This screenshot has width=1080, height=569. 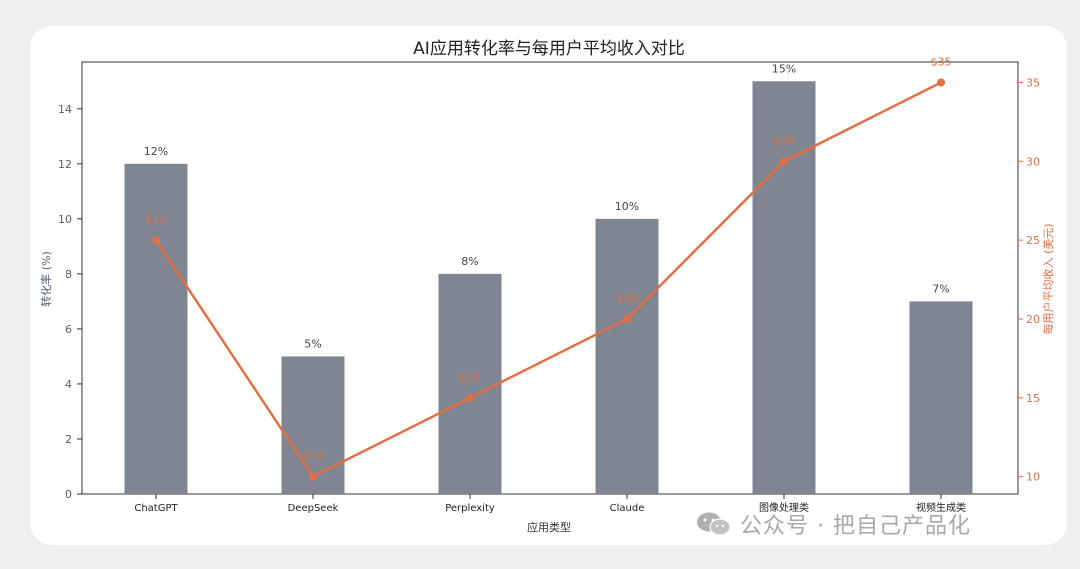 What do you see at coordinates (627, 508) in the screenshot?
I see `x-tick-label: Claude` at bounding box center [627, 508].